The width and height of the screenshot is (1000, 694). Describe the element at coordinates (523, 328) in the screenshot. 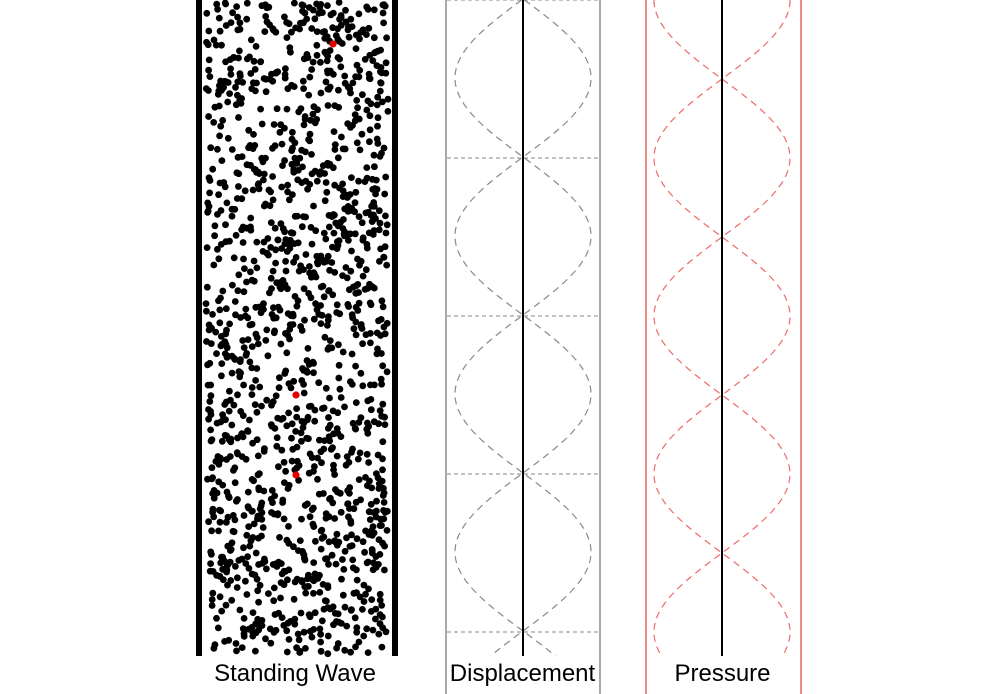

I see `displacement-envelope-right` at that location.